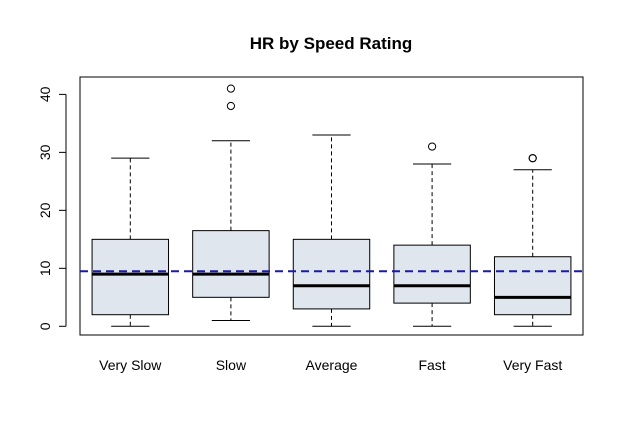 The height and width of the screenshot is (433, 624). I want to click on box-fast, so click(432, 234).